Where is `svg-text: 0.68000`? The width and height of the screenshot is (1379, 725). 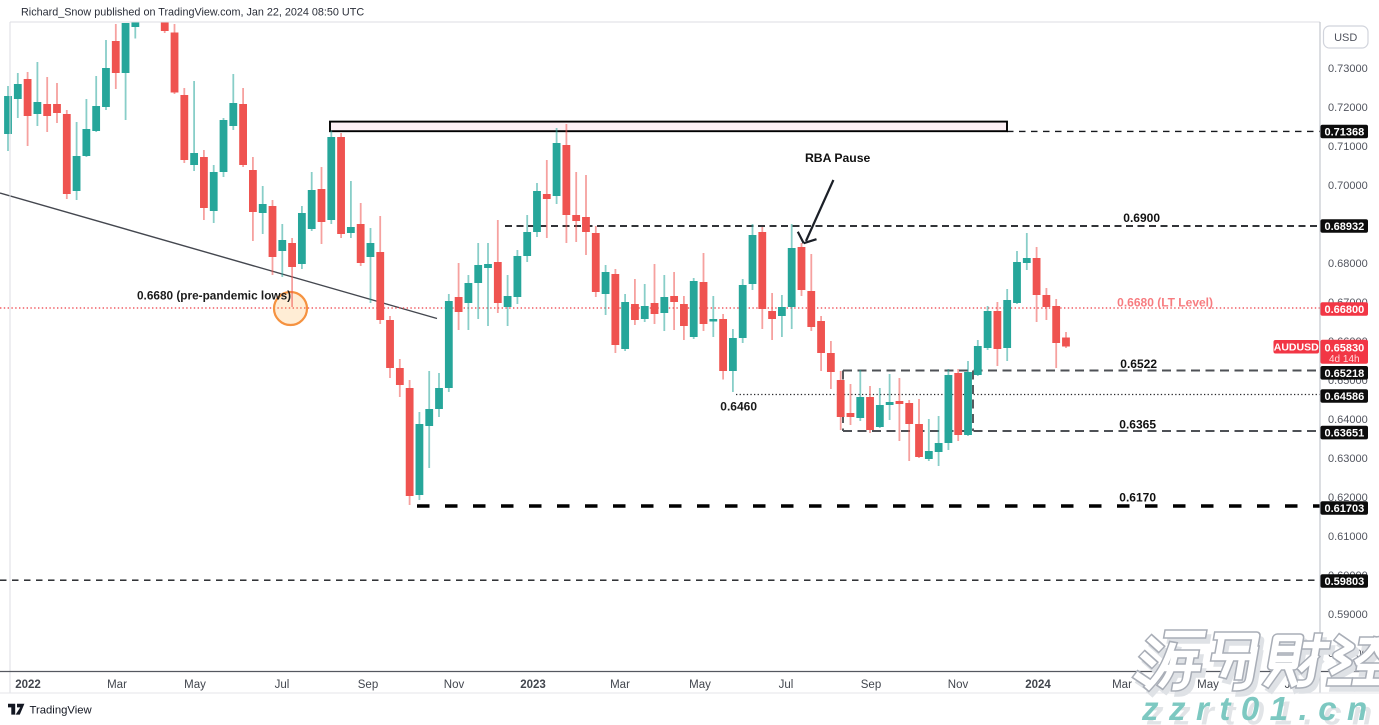
svg-text: 0.68000 is located at coordinates (1348, 264).